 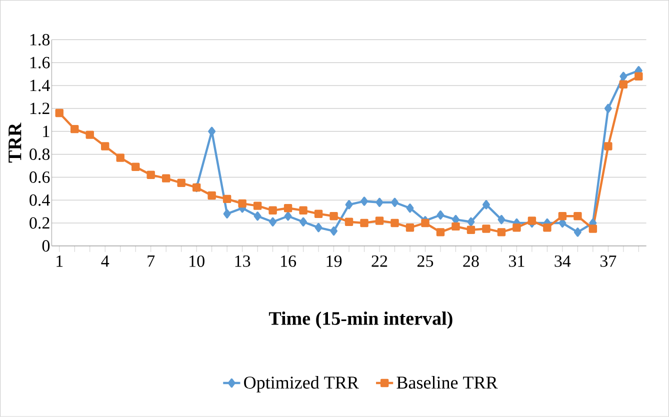 I want to click on x-tick-label: 13, so click(x=242, y=262).